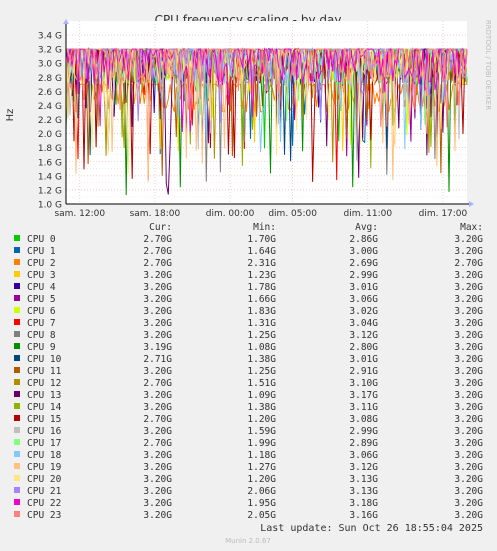 Image resolution: width=497 pixels, height=551 pixels. Describe the element at coordinates (157, 347) in the screenshot. I see `legend-value-cur: 3.19G` at that location.